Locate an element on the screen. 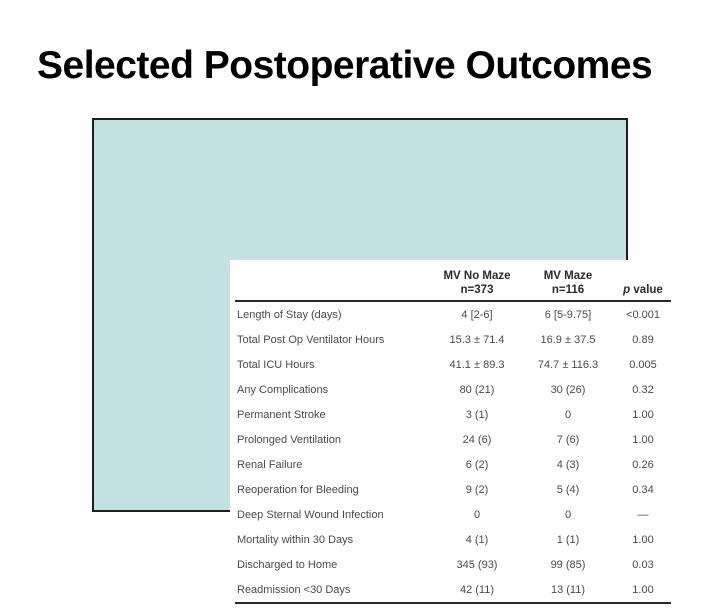 This screenshot has width=720, height=612. header-mv-no-maze-n: n=373 is located at coordinates (477, 290).